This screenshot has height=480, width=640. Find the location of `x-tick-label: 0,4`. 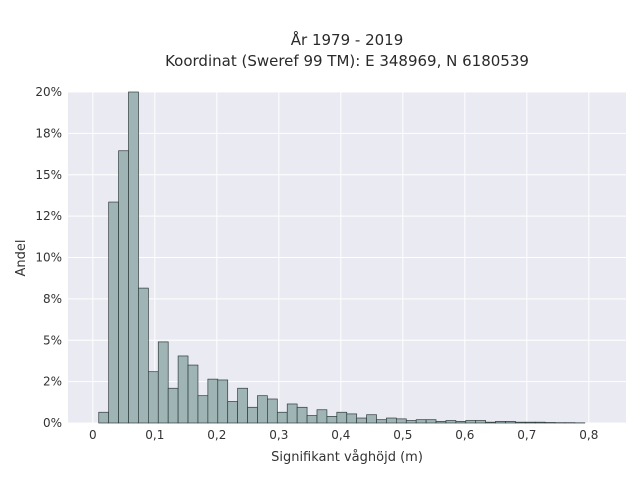

x-tick-label: 0,4 is located at coordinates (340, 435).